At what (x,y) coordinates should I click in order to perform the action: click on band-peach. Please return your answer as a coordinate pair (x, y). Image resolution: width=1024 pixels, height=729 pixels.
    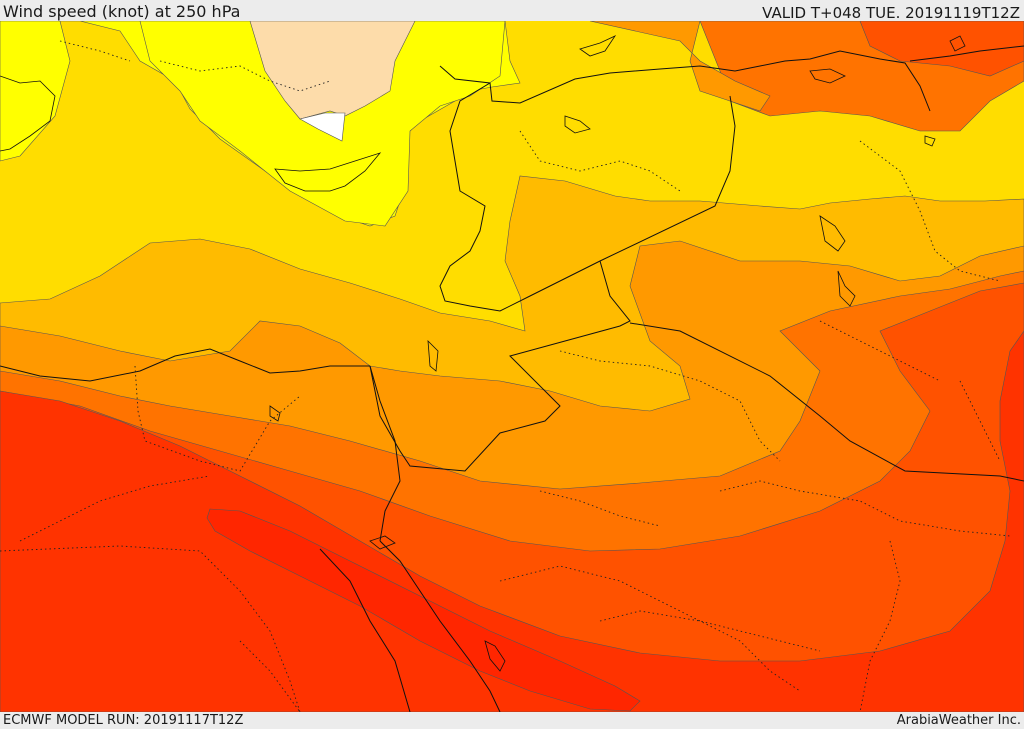
    Looking at the image, I should click on (332, 70).